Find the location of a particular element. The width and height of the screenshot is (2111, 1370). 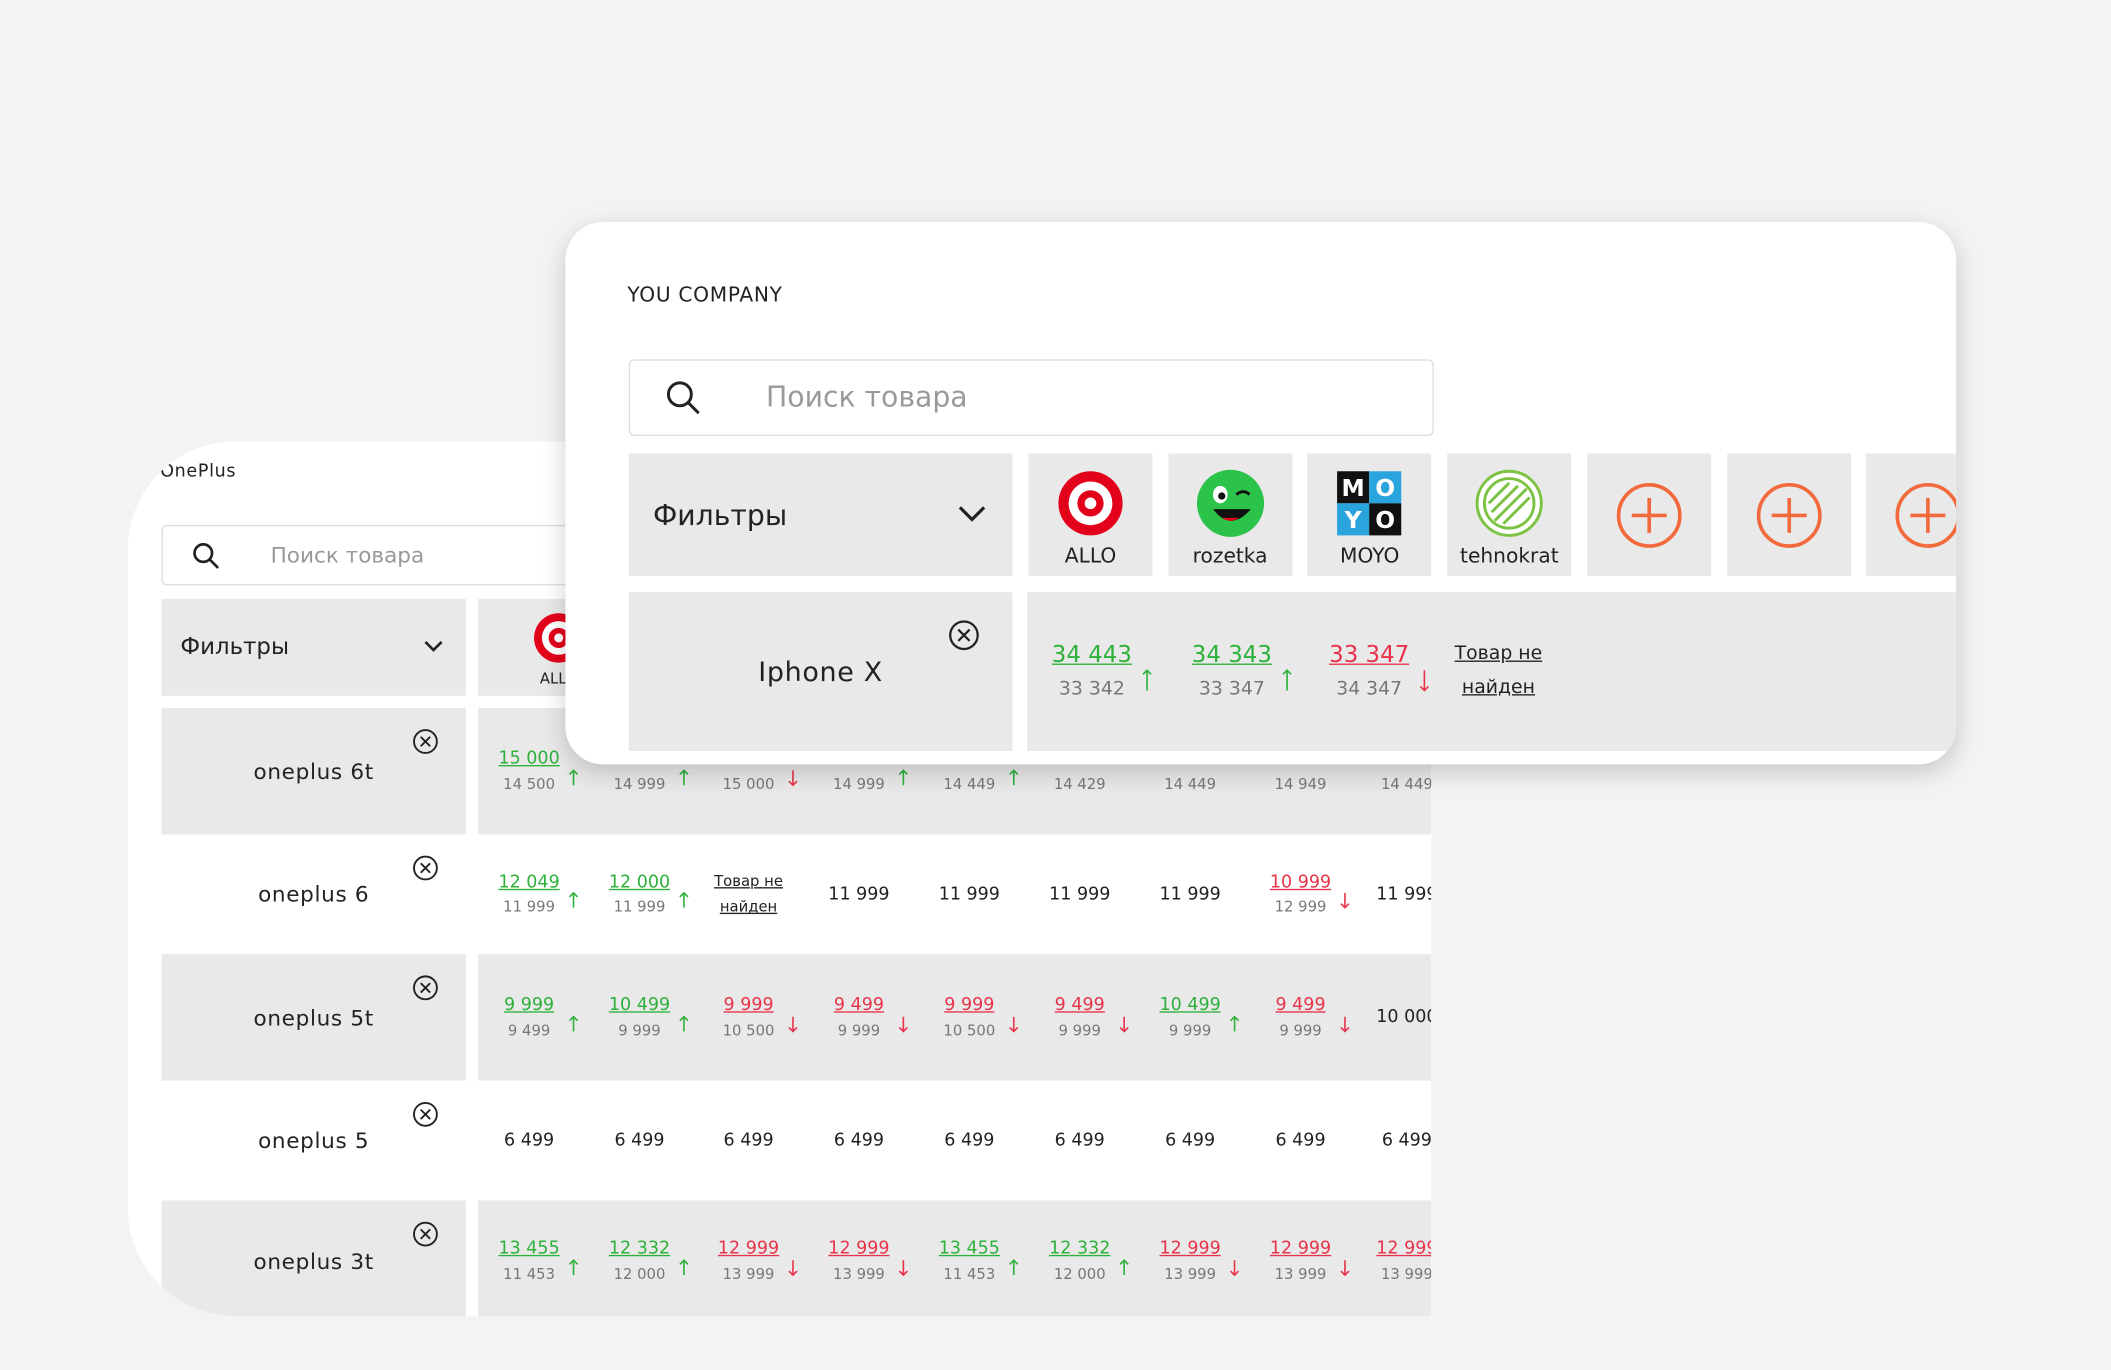

back-title: OnePlus is located at coordinates (198, 471).